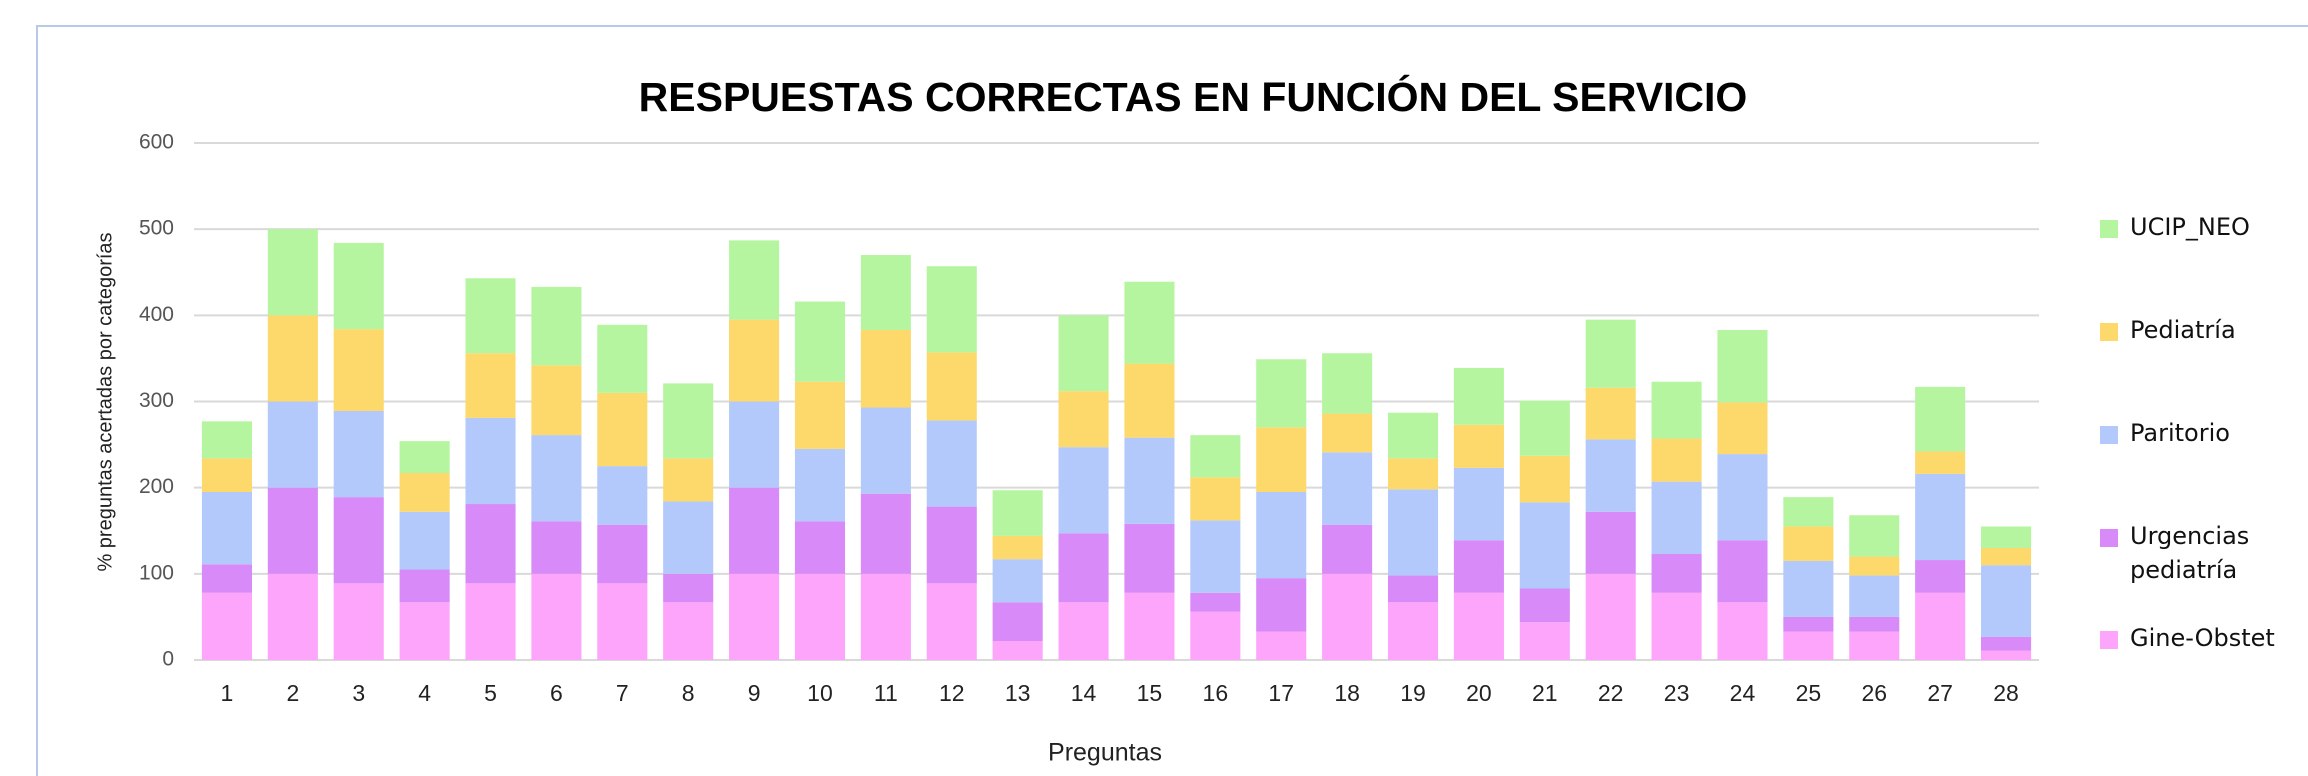 The height and width of the screenshot is (776, 2308). I want to click on x-tick-label: 2, so click(292, 693).